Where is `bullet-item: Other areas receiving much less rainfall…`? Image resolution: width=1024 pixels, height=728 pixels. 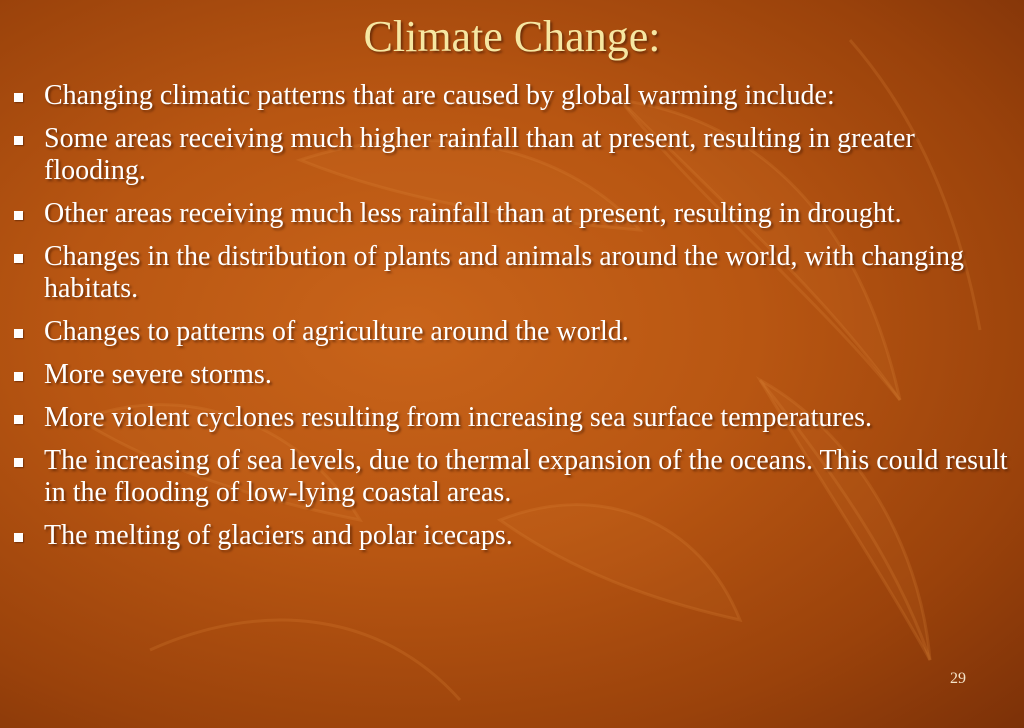
bullet-item: Other areas receiving much less rainfall… is located at coordinates (514, 214).